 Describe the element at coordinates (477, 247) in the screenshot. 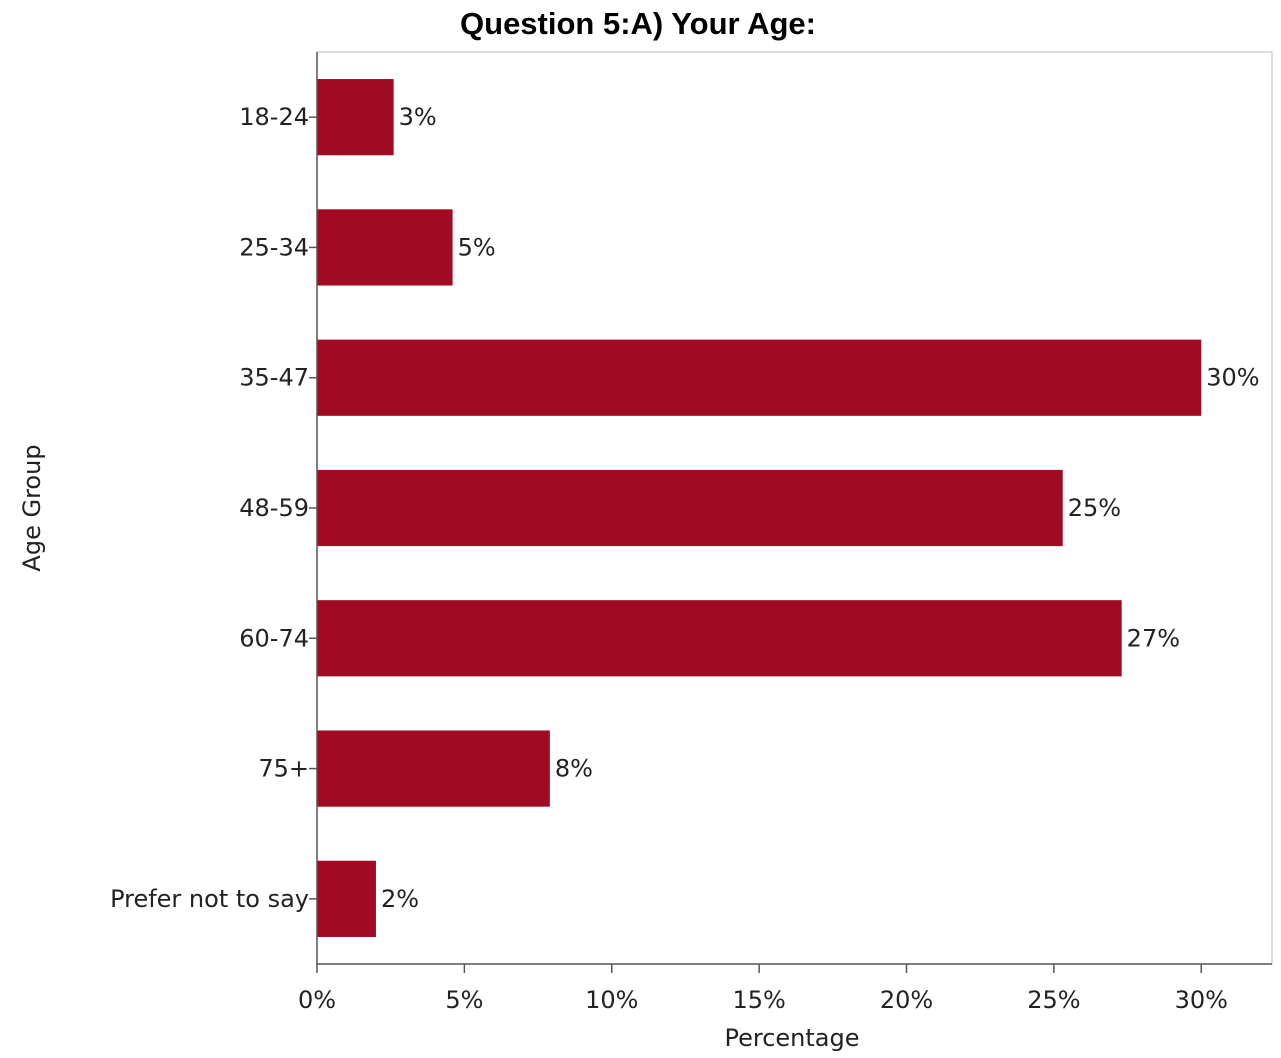

I see `data-label: 5%` at that location.